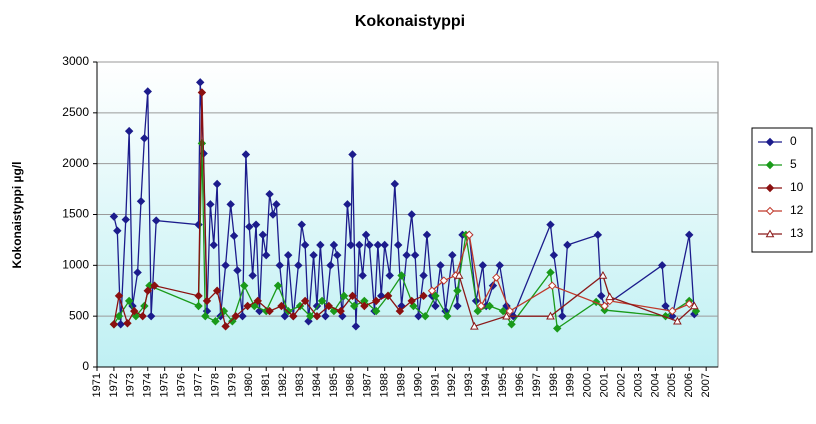 This screenshot has height=424, width=816. What do you see at coordinates (418, 385) in the screenshot?
I see `x-tick-label: 1990` at bounding box center [418, 385].